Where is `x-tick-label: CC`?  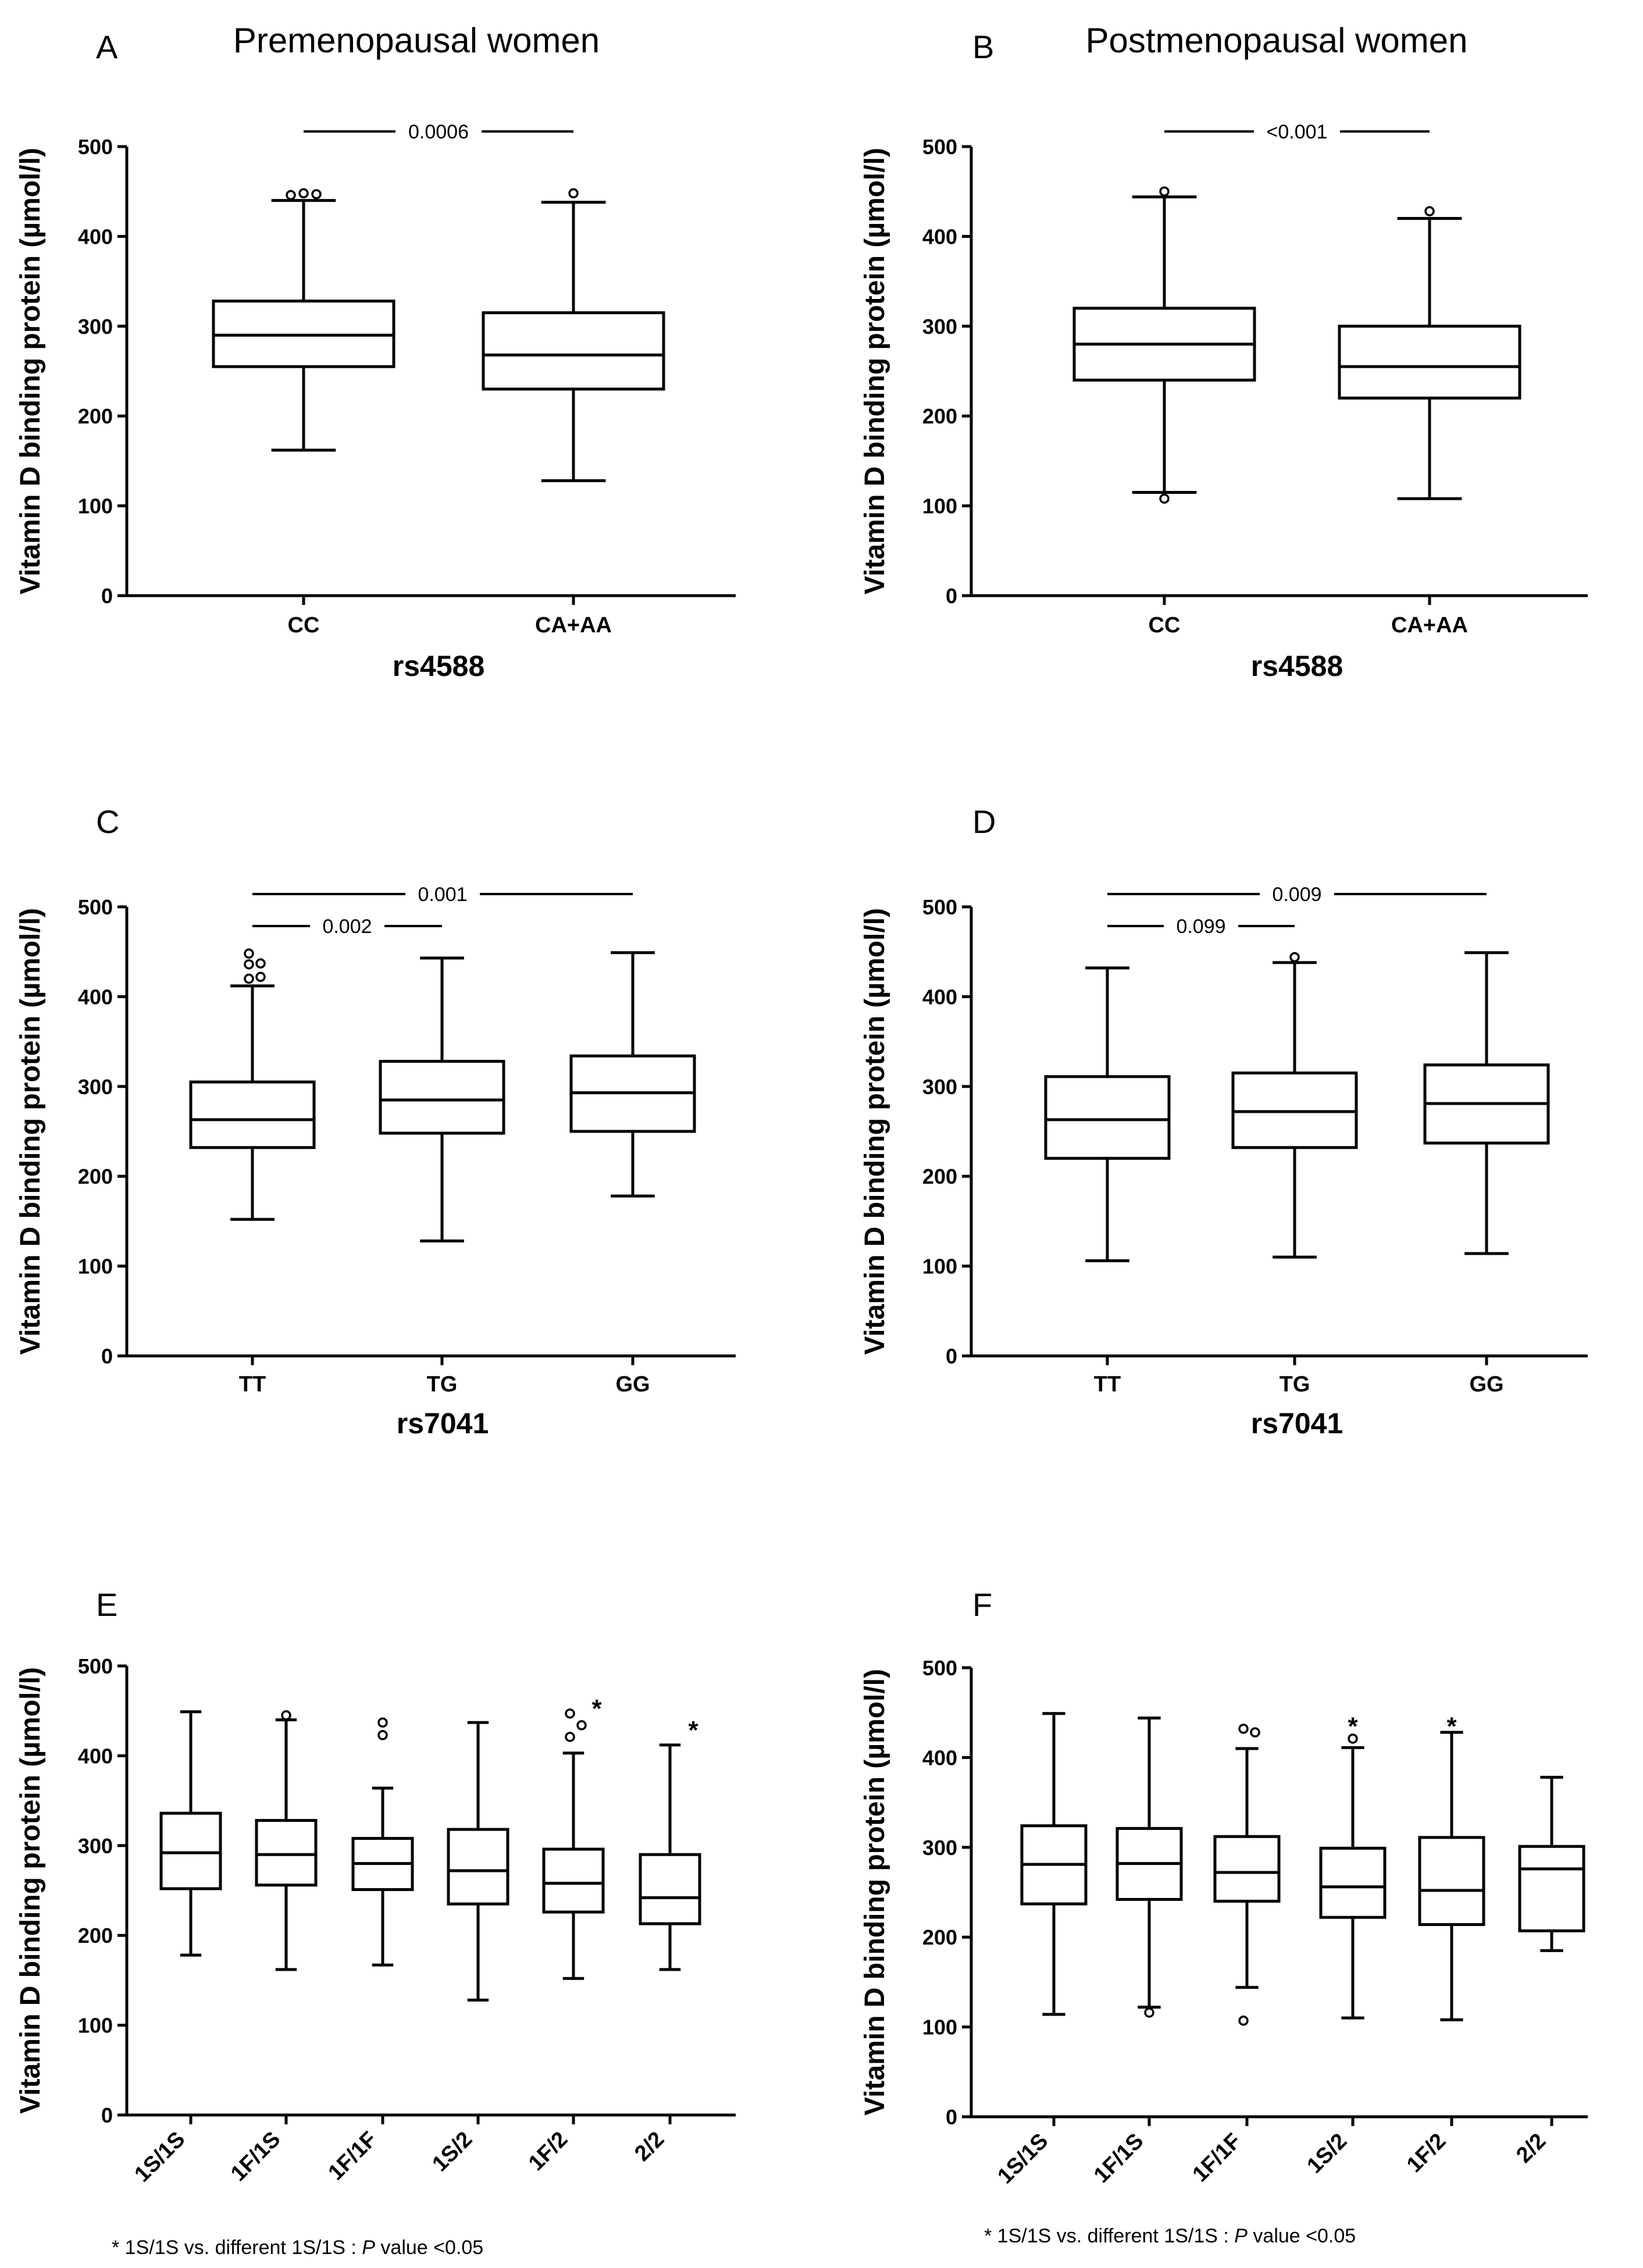 x-tick-label: CC is located at coordinates (1165, 625).